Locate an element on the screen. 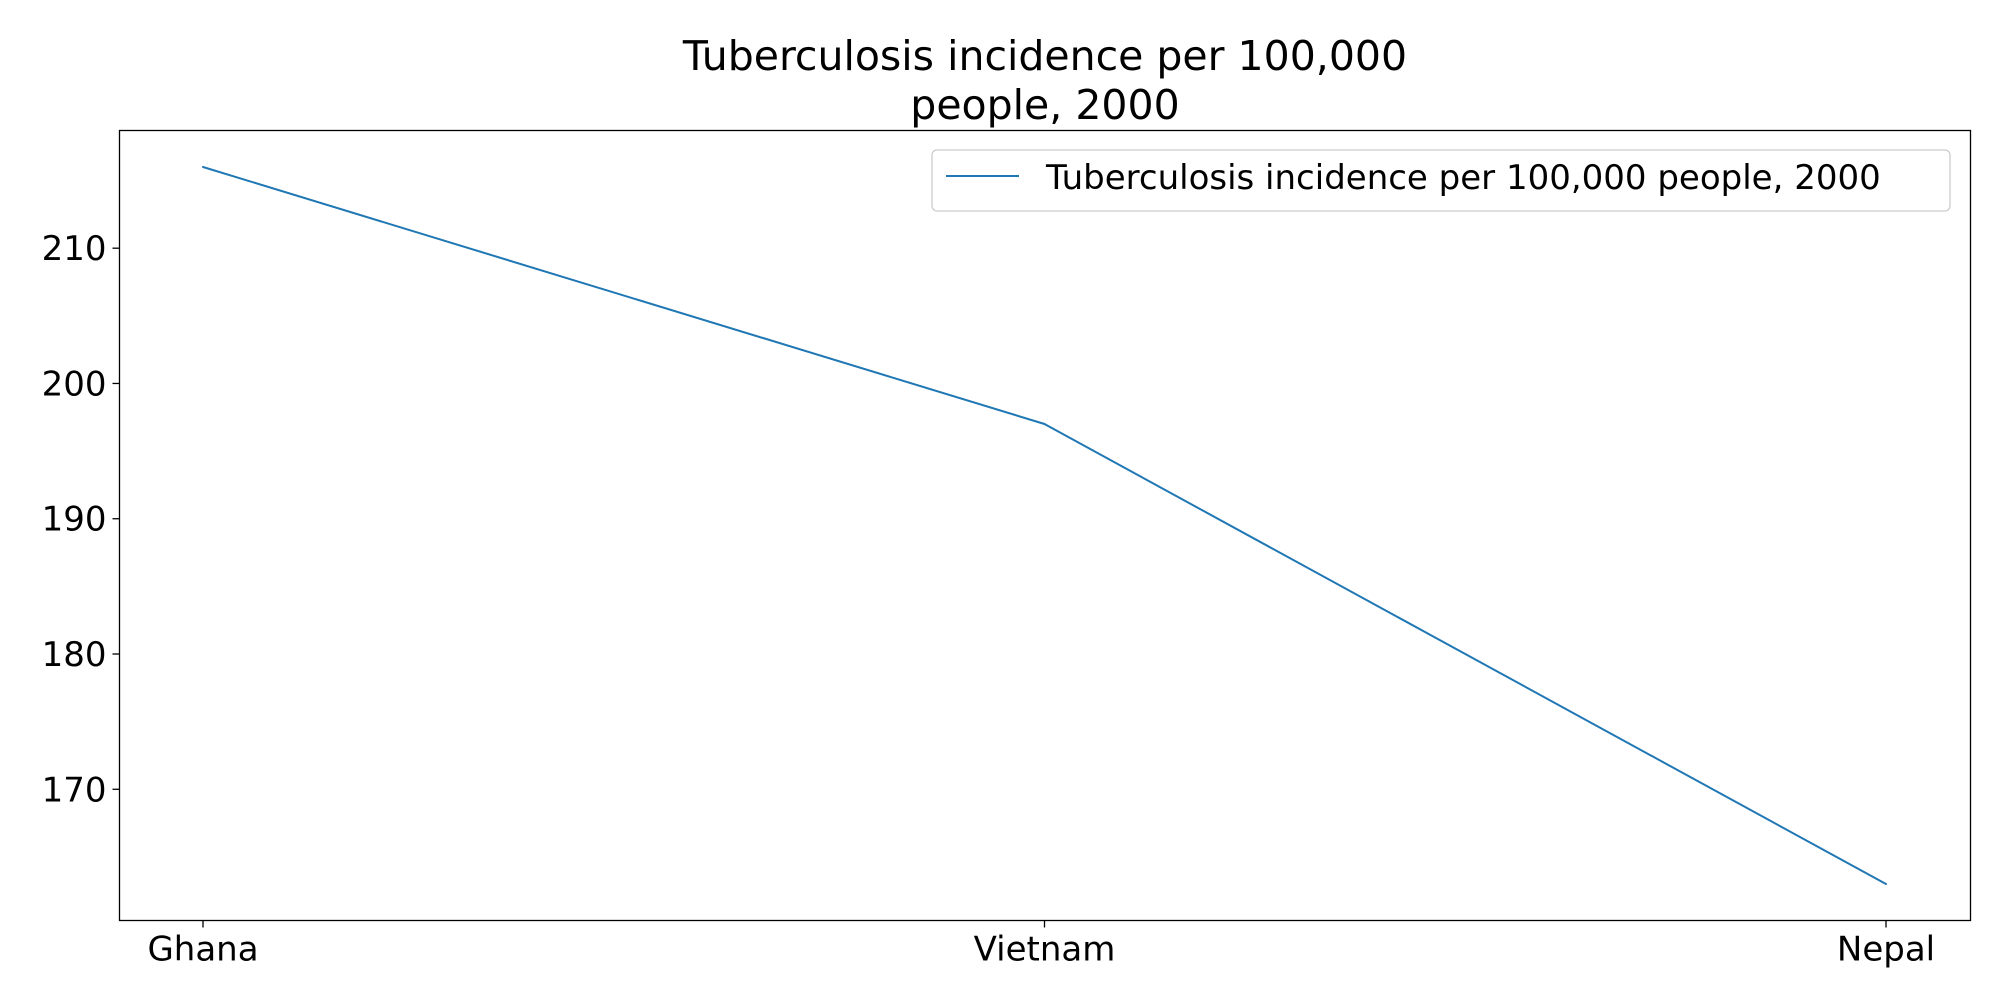 This screenshot has height=1000, width=2000. y-tick-label: 200 is located at coordinates (74, 384).